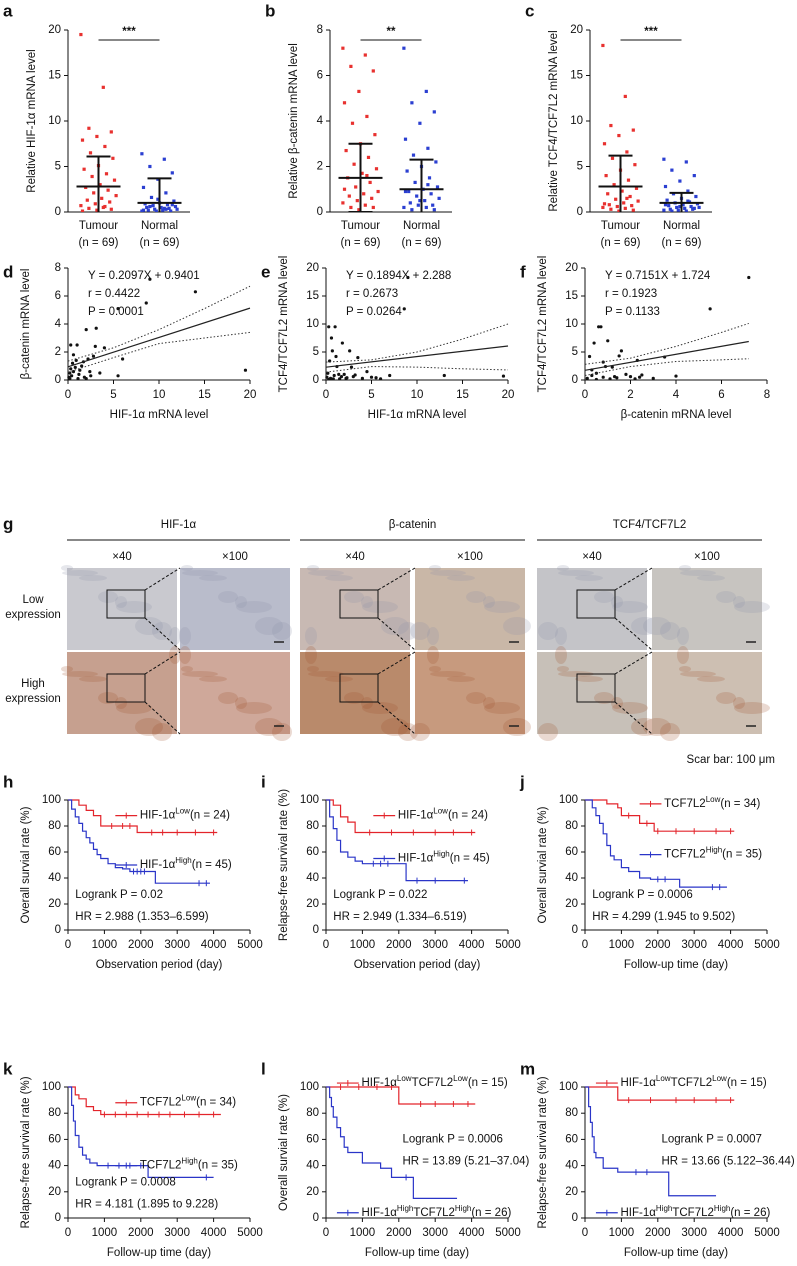  I want to click on category-sublabel: (n = 69), so click(621, 243).